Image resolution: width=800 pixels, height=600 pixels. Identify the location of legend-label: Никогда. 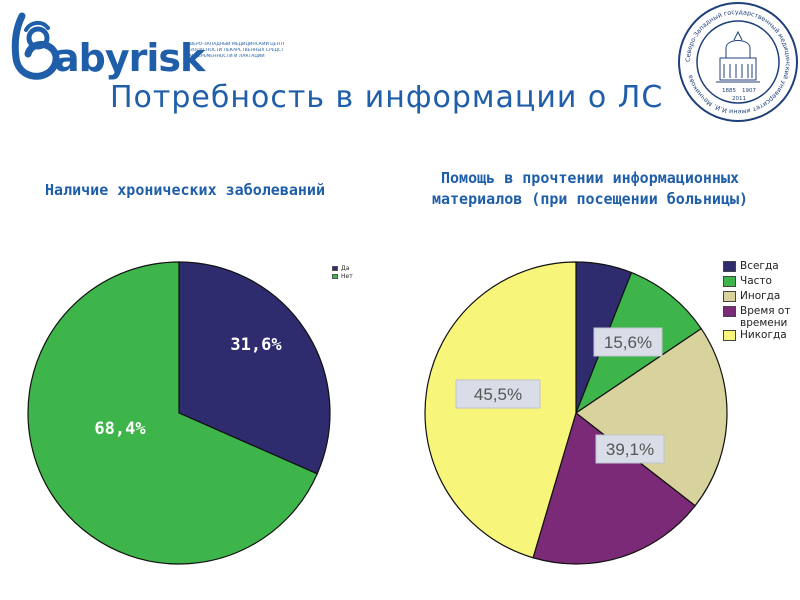
(763, 335).